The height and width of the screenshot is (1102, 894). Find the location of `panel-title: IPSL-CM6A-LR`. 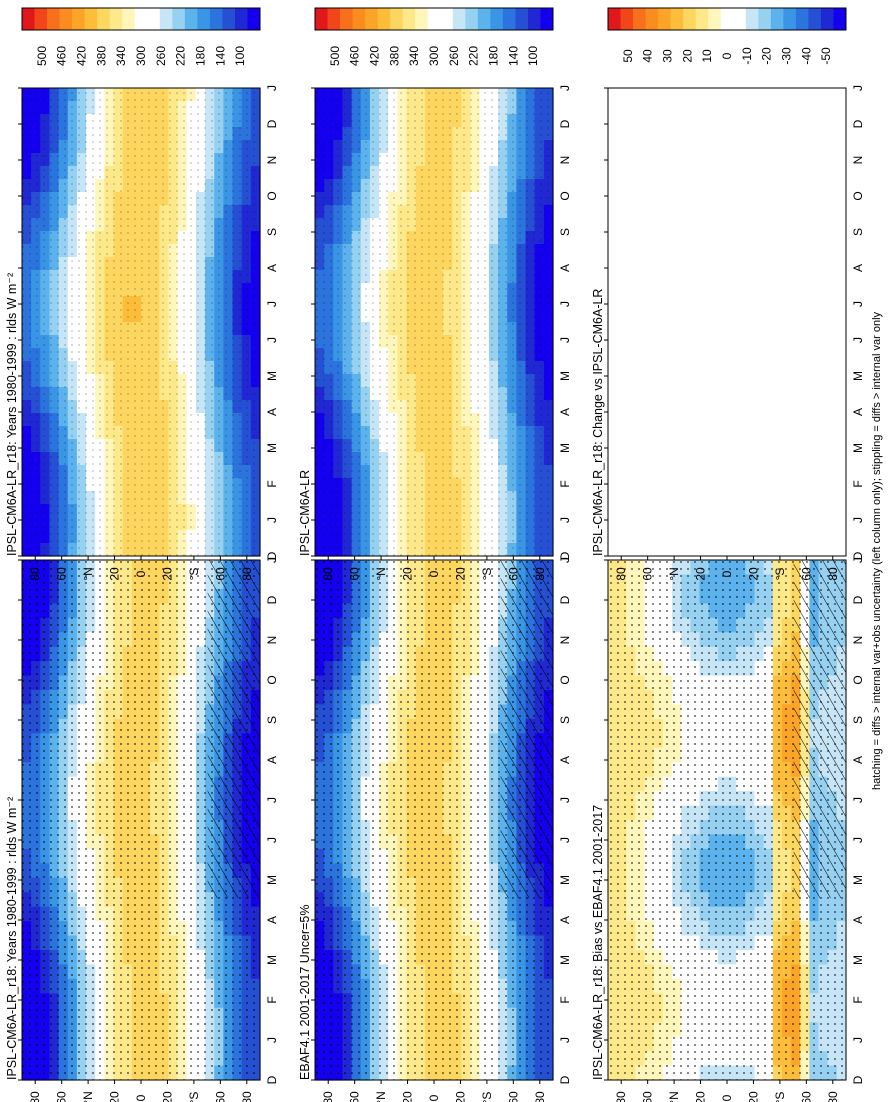

panel-title: IPSL-CM6A-LR is located at coordinates (305, 513).